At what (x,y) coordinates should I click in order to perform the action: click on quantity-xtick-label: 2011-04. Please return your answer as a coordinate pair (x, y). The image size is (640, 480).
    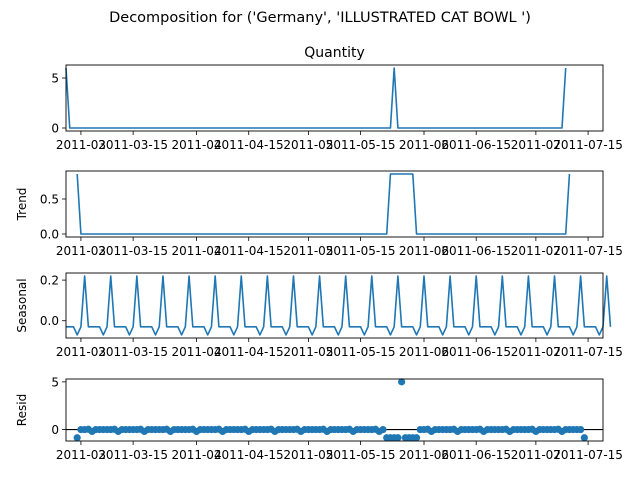
    Looking at the image, I should click on (196, 145).